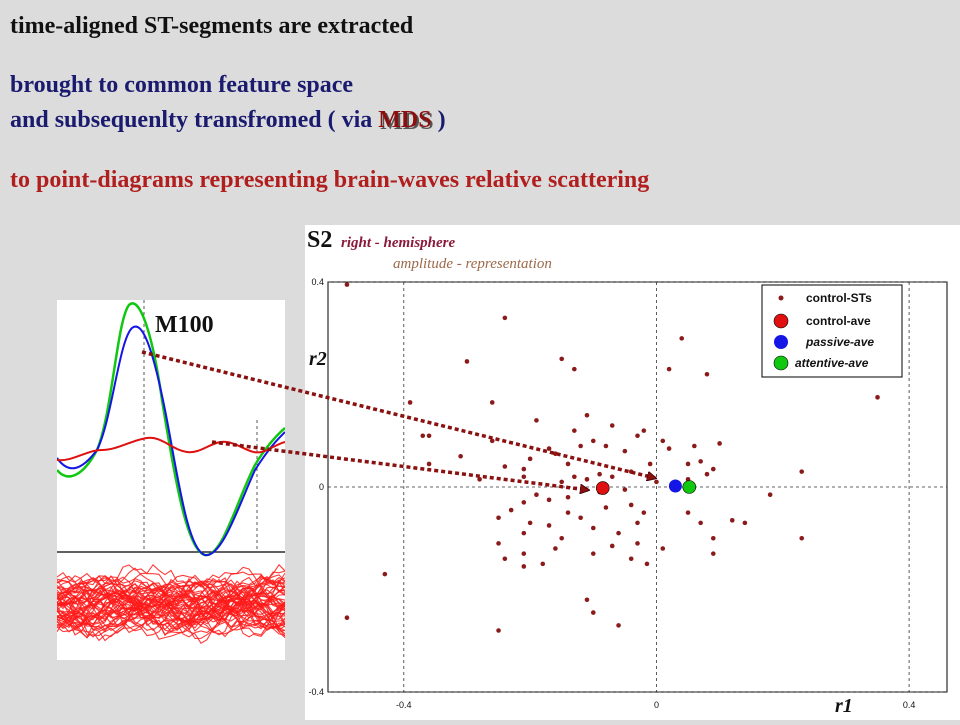 This screenshot has height=725, width=960. What do you see at coordinates (212, 26) in the screenshot?
I see `heading-line-1: time-aligned ST-segments are extracted` at bounding box center [212, 26].